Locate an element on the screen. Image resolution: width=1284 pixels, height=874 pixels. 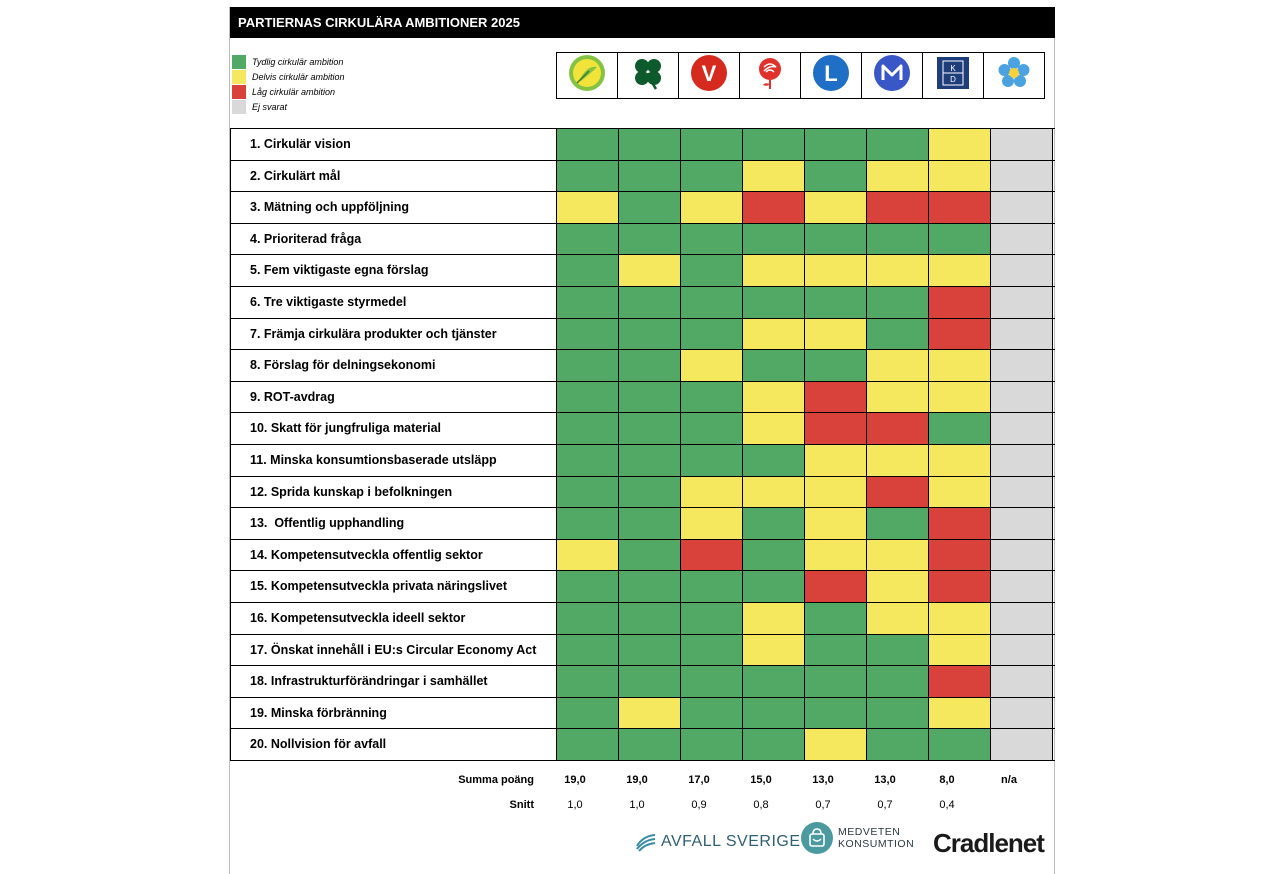
table-row: 8. Förslag för delningsekonomi is located at coordinates (642, 366).